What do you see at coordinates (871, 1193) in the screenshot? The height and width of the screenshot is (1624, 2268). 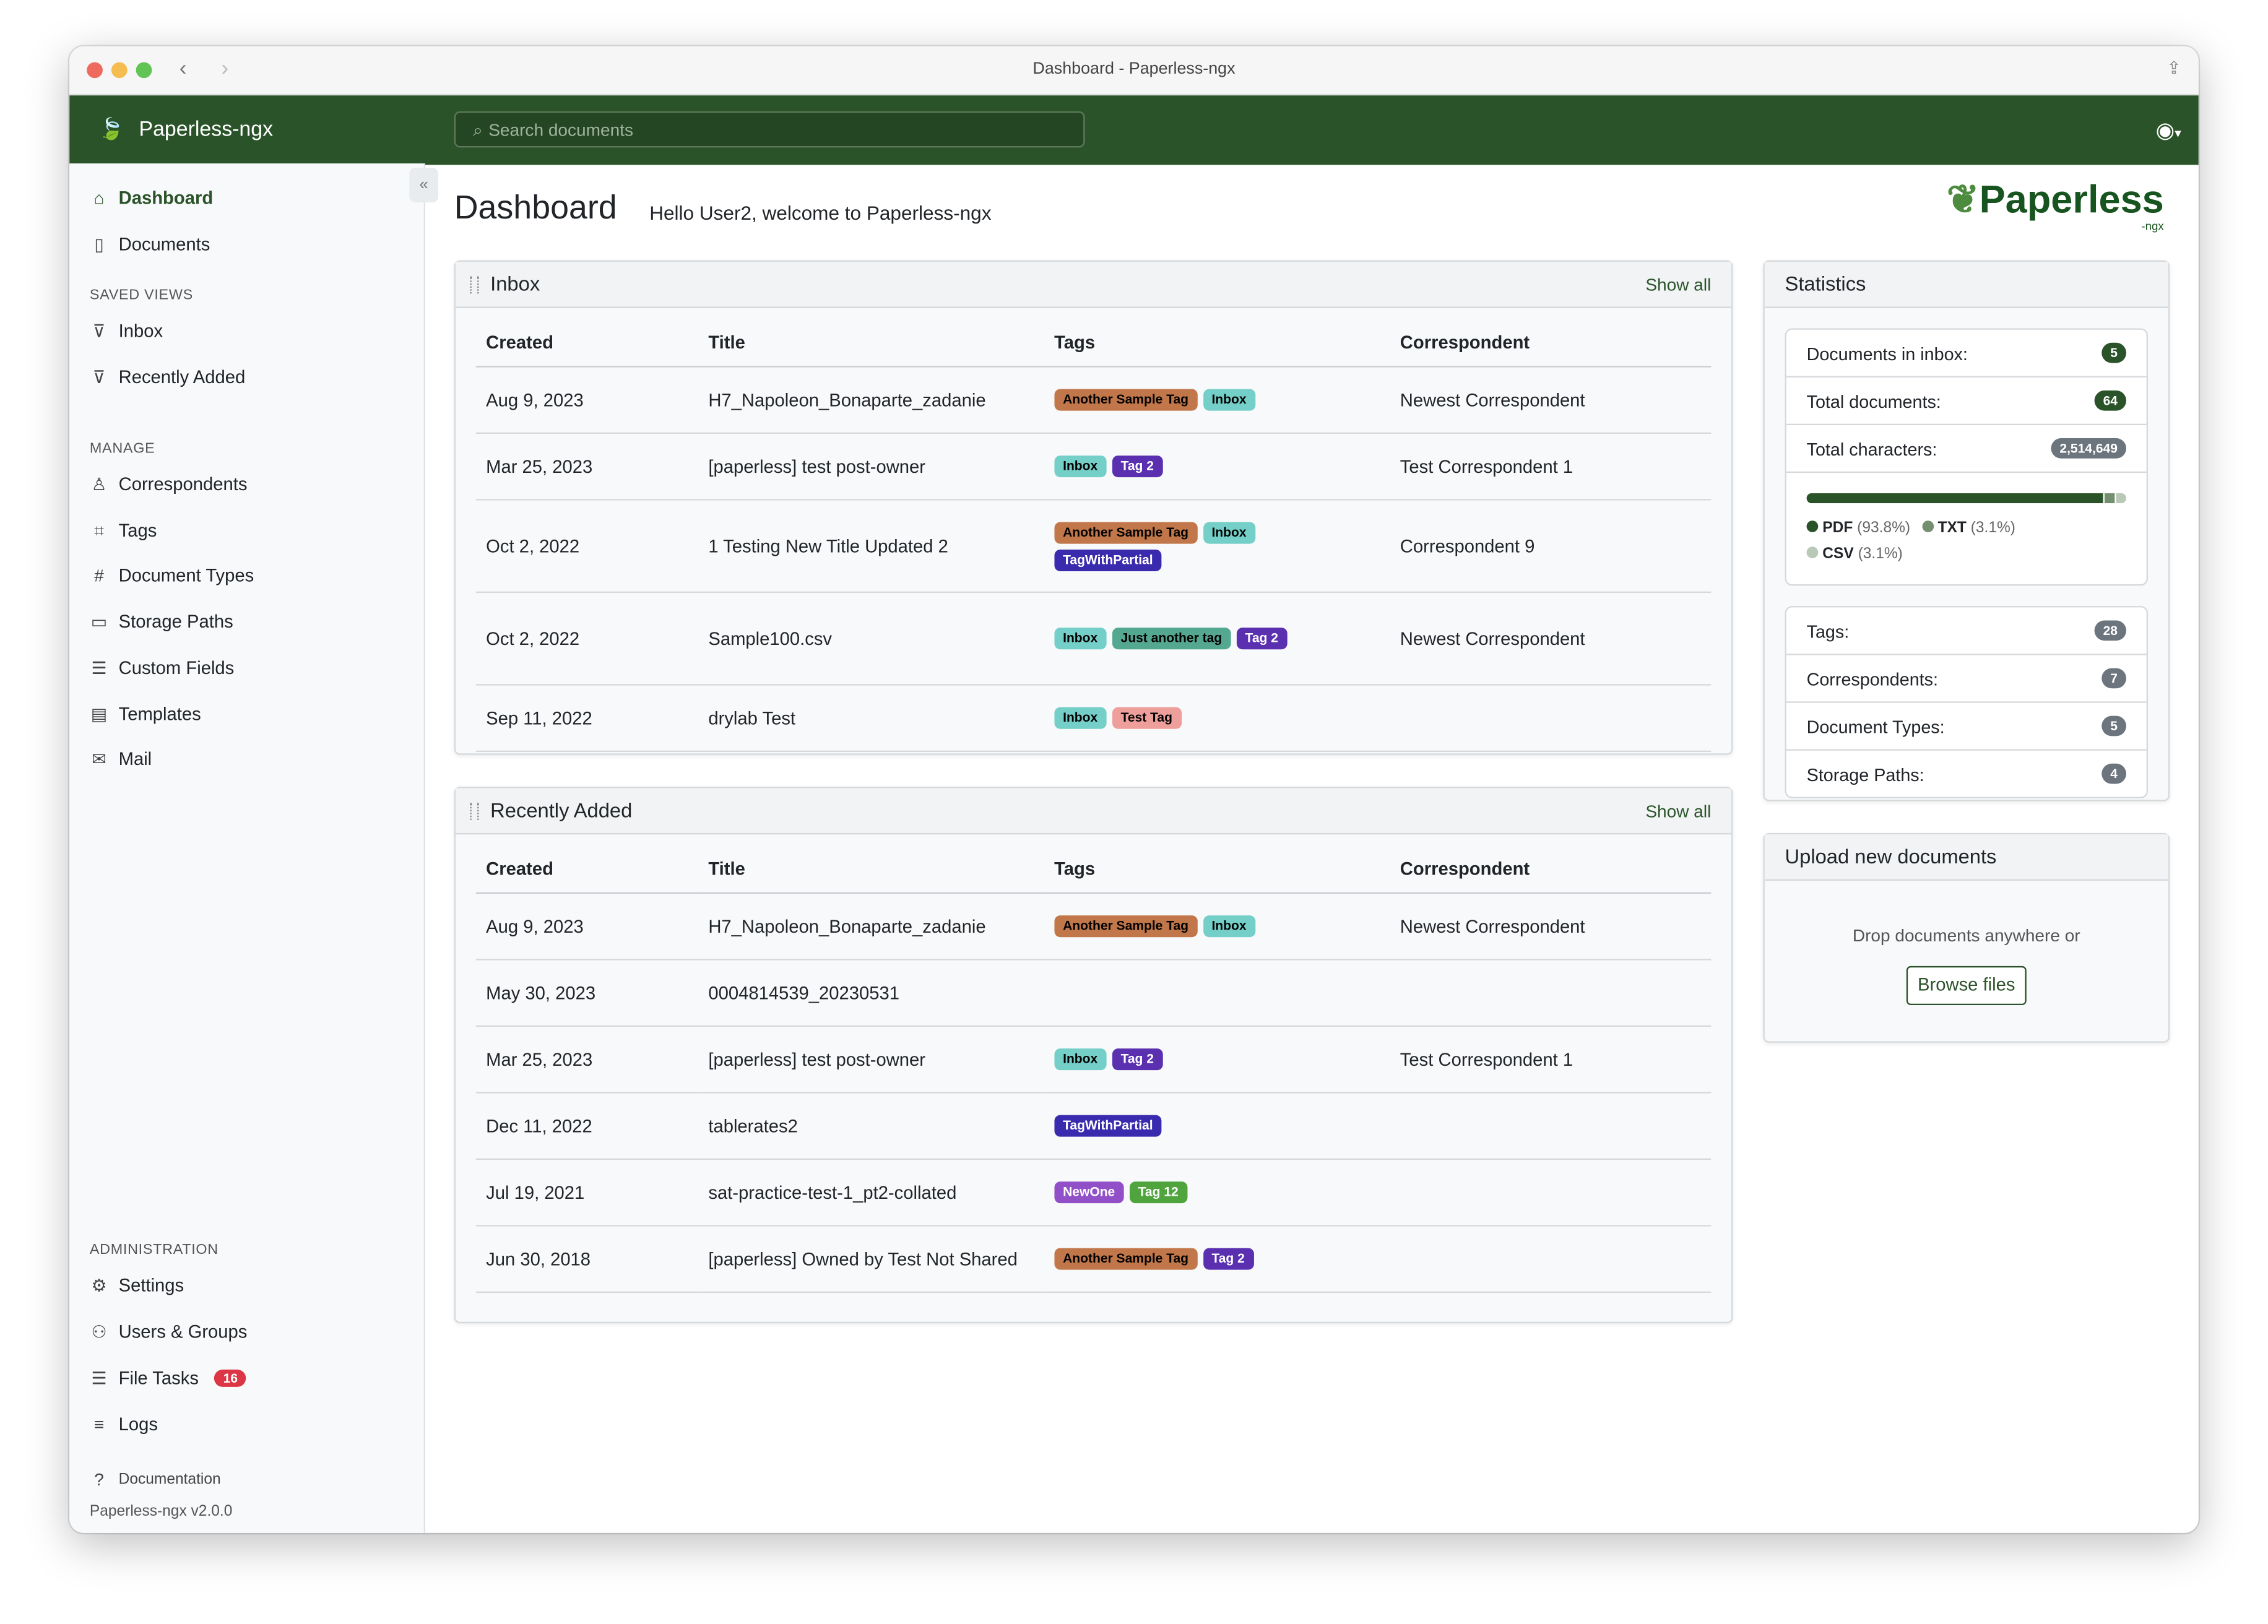 I see `title-cell: sat-practice-test-1_pt2-collated` at bounding box center [871, 1193].